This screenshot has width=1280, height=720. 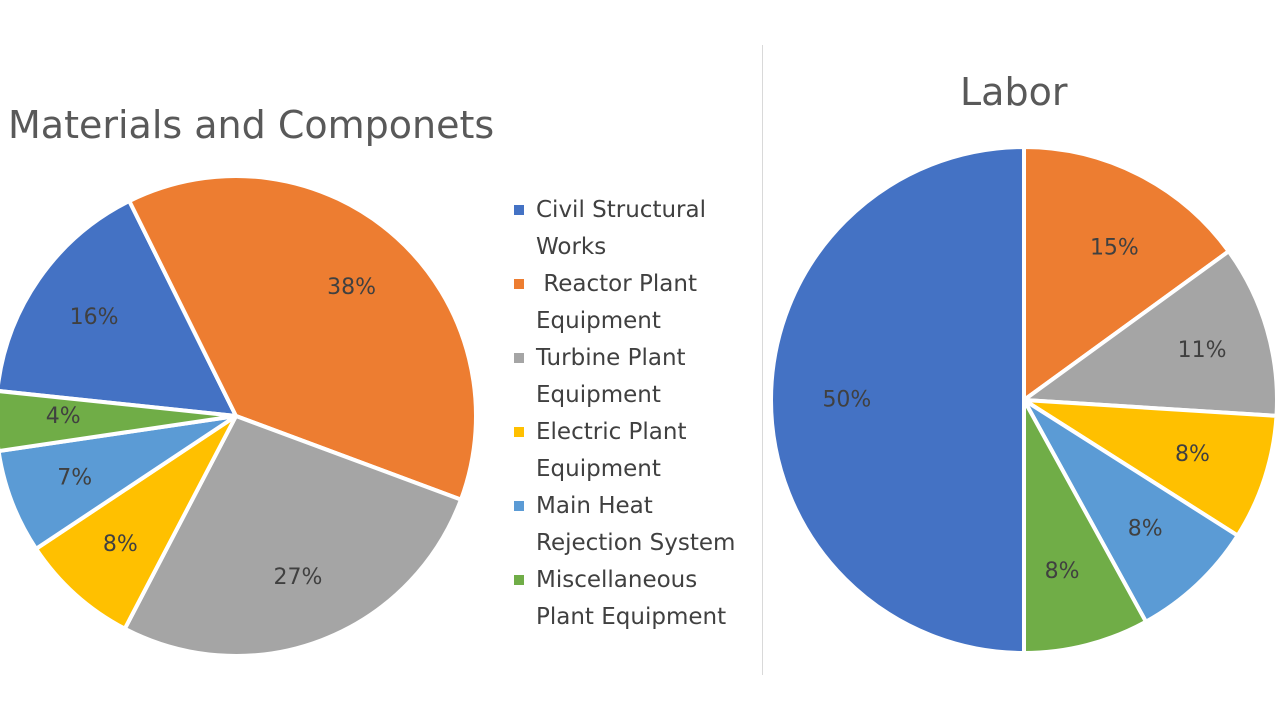 What do you see at coordinates (616, 302) in the screenshot?
I see `legend-label-reactor: Reactor Plant Equipment` at bounding box center [616, 302].